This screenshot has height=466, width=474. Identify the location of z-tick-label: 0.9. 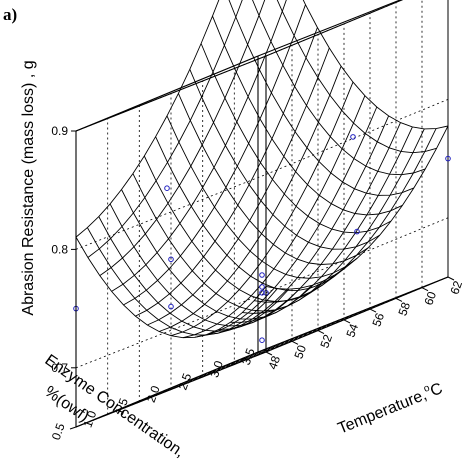
(59, 131).